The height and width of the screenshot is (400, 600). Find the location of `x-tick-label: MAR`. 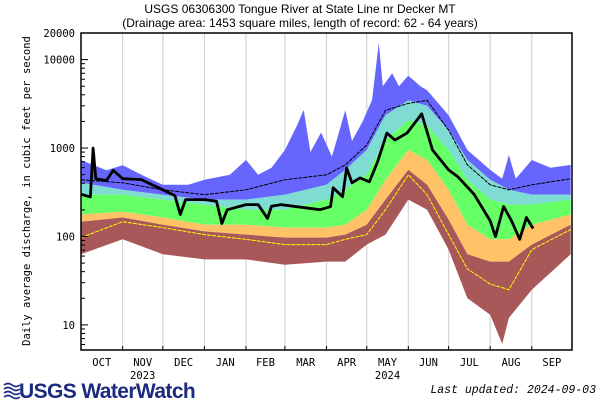

x-tick-label: MAR is located at coordinates (306, 363).